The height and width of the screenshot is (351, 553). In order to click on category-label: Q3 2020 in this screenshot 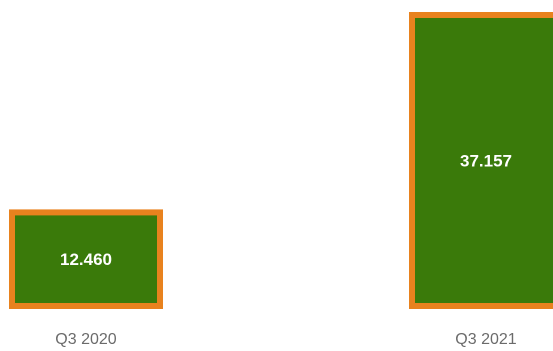, I will do `click(85, 339)`.